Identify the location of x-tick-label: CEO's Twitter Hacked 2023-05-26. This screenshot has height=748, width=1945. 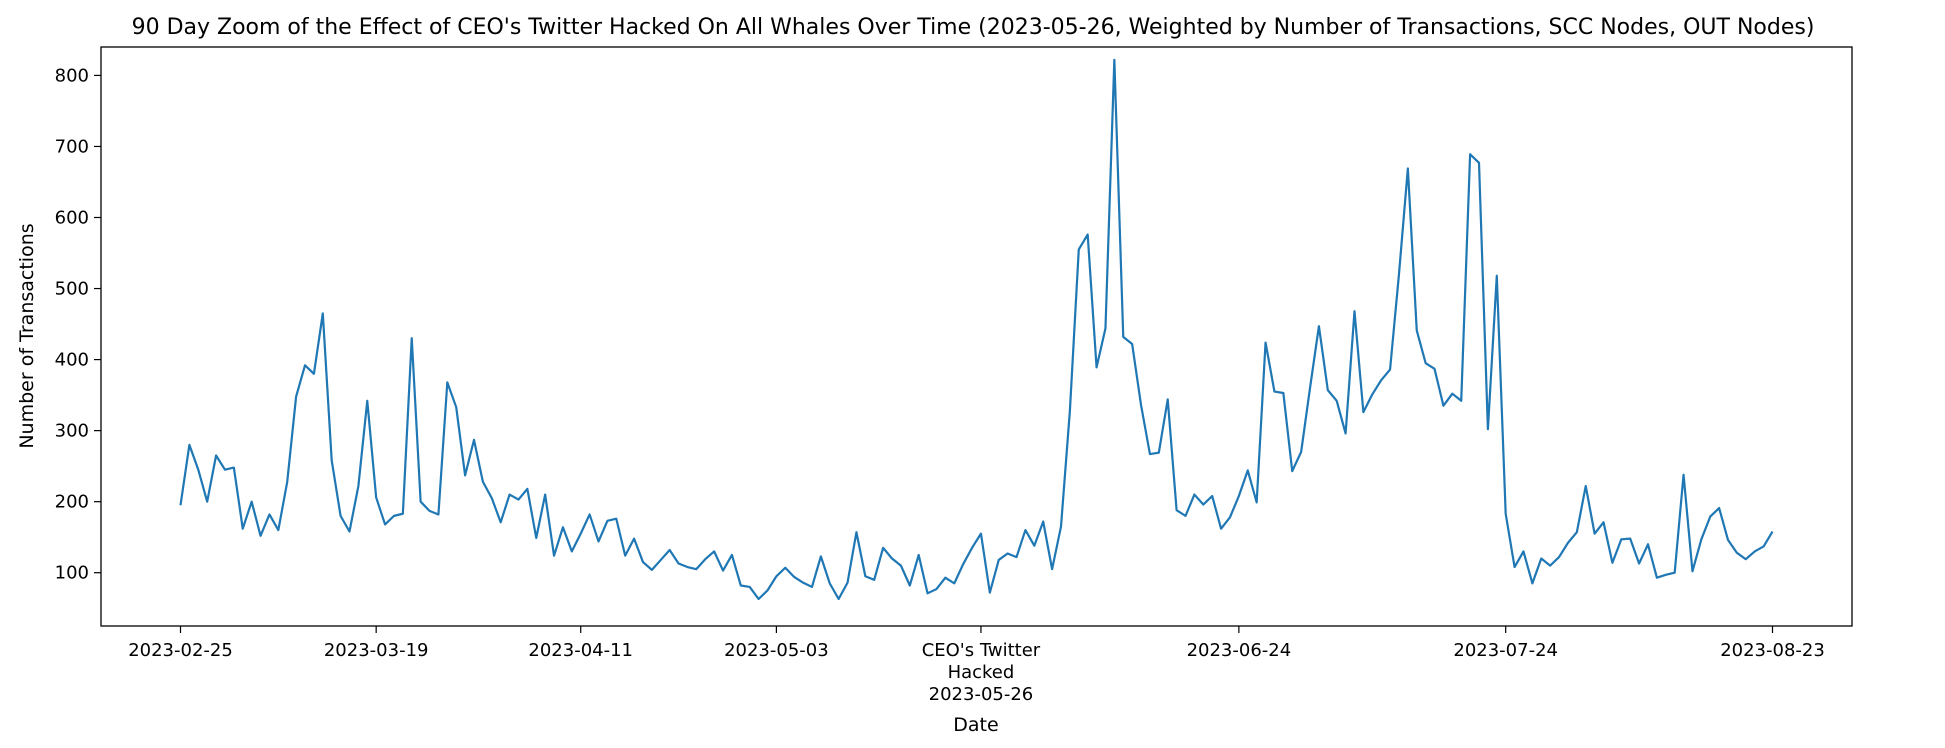
(981, 672).